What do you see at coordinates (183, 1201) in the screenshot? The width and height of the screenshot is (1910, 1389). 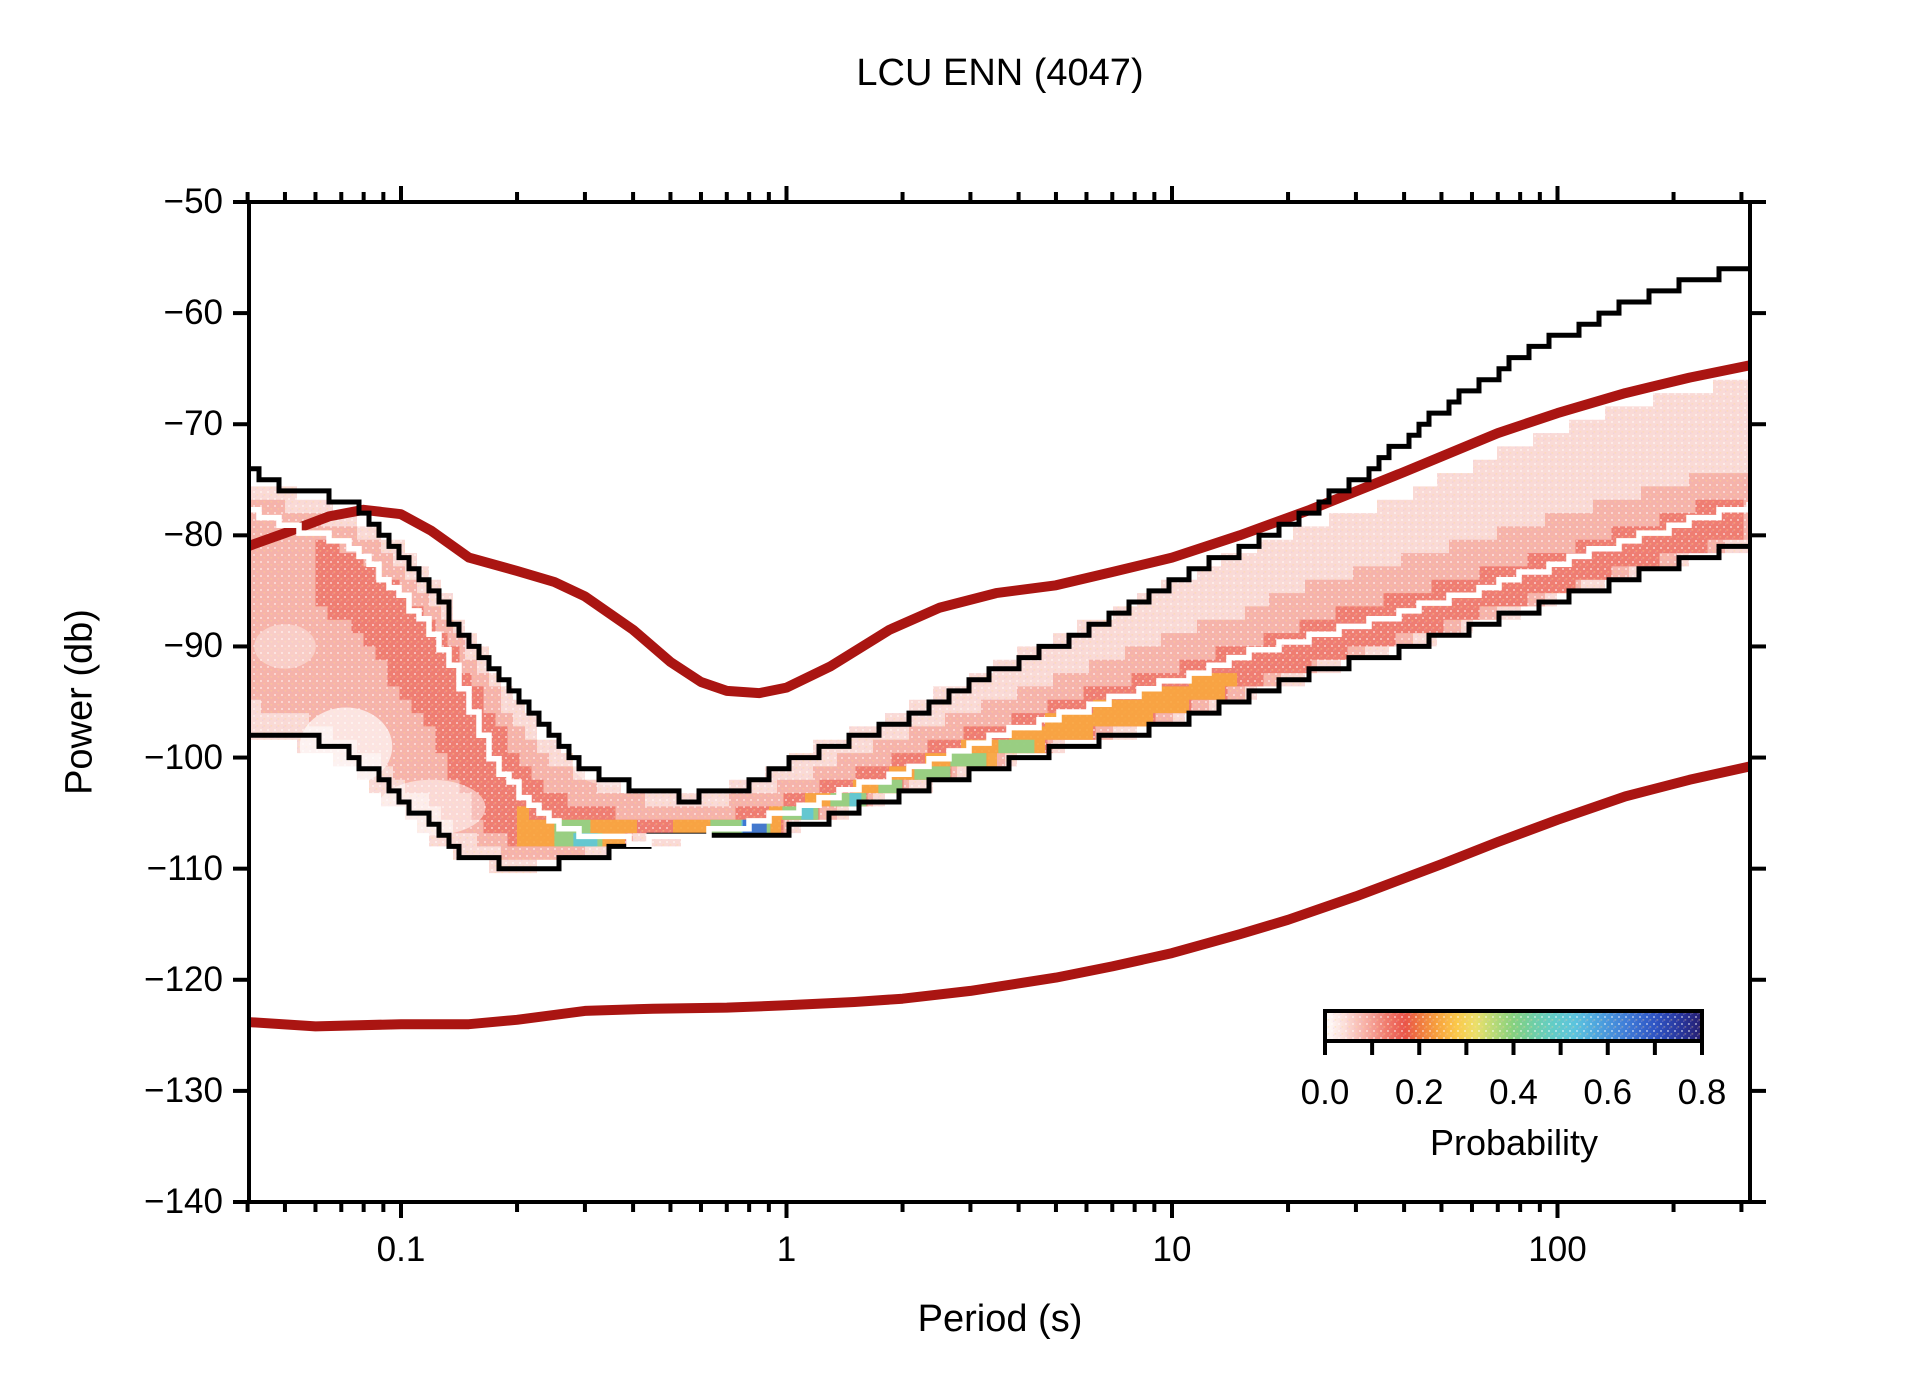 I see `y-tick-label: −140` at bounding box center [183, 1201].